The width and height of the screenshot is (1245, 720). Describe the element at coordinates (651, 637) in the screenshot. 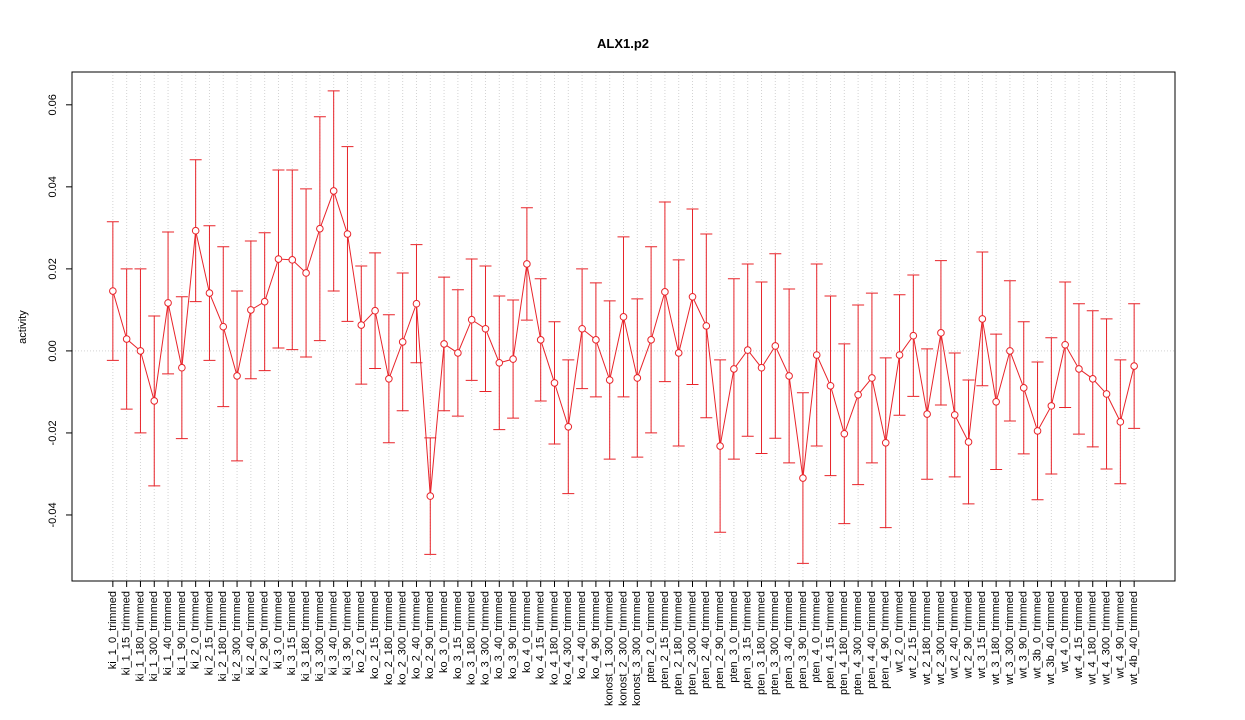

I see `x-tick-label: pten_2_0_trimmed` at that location.